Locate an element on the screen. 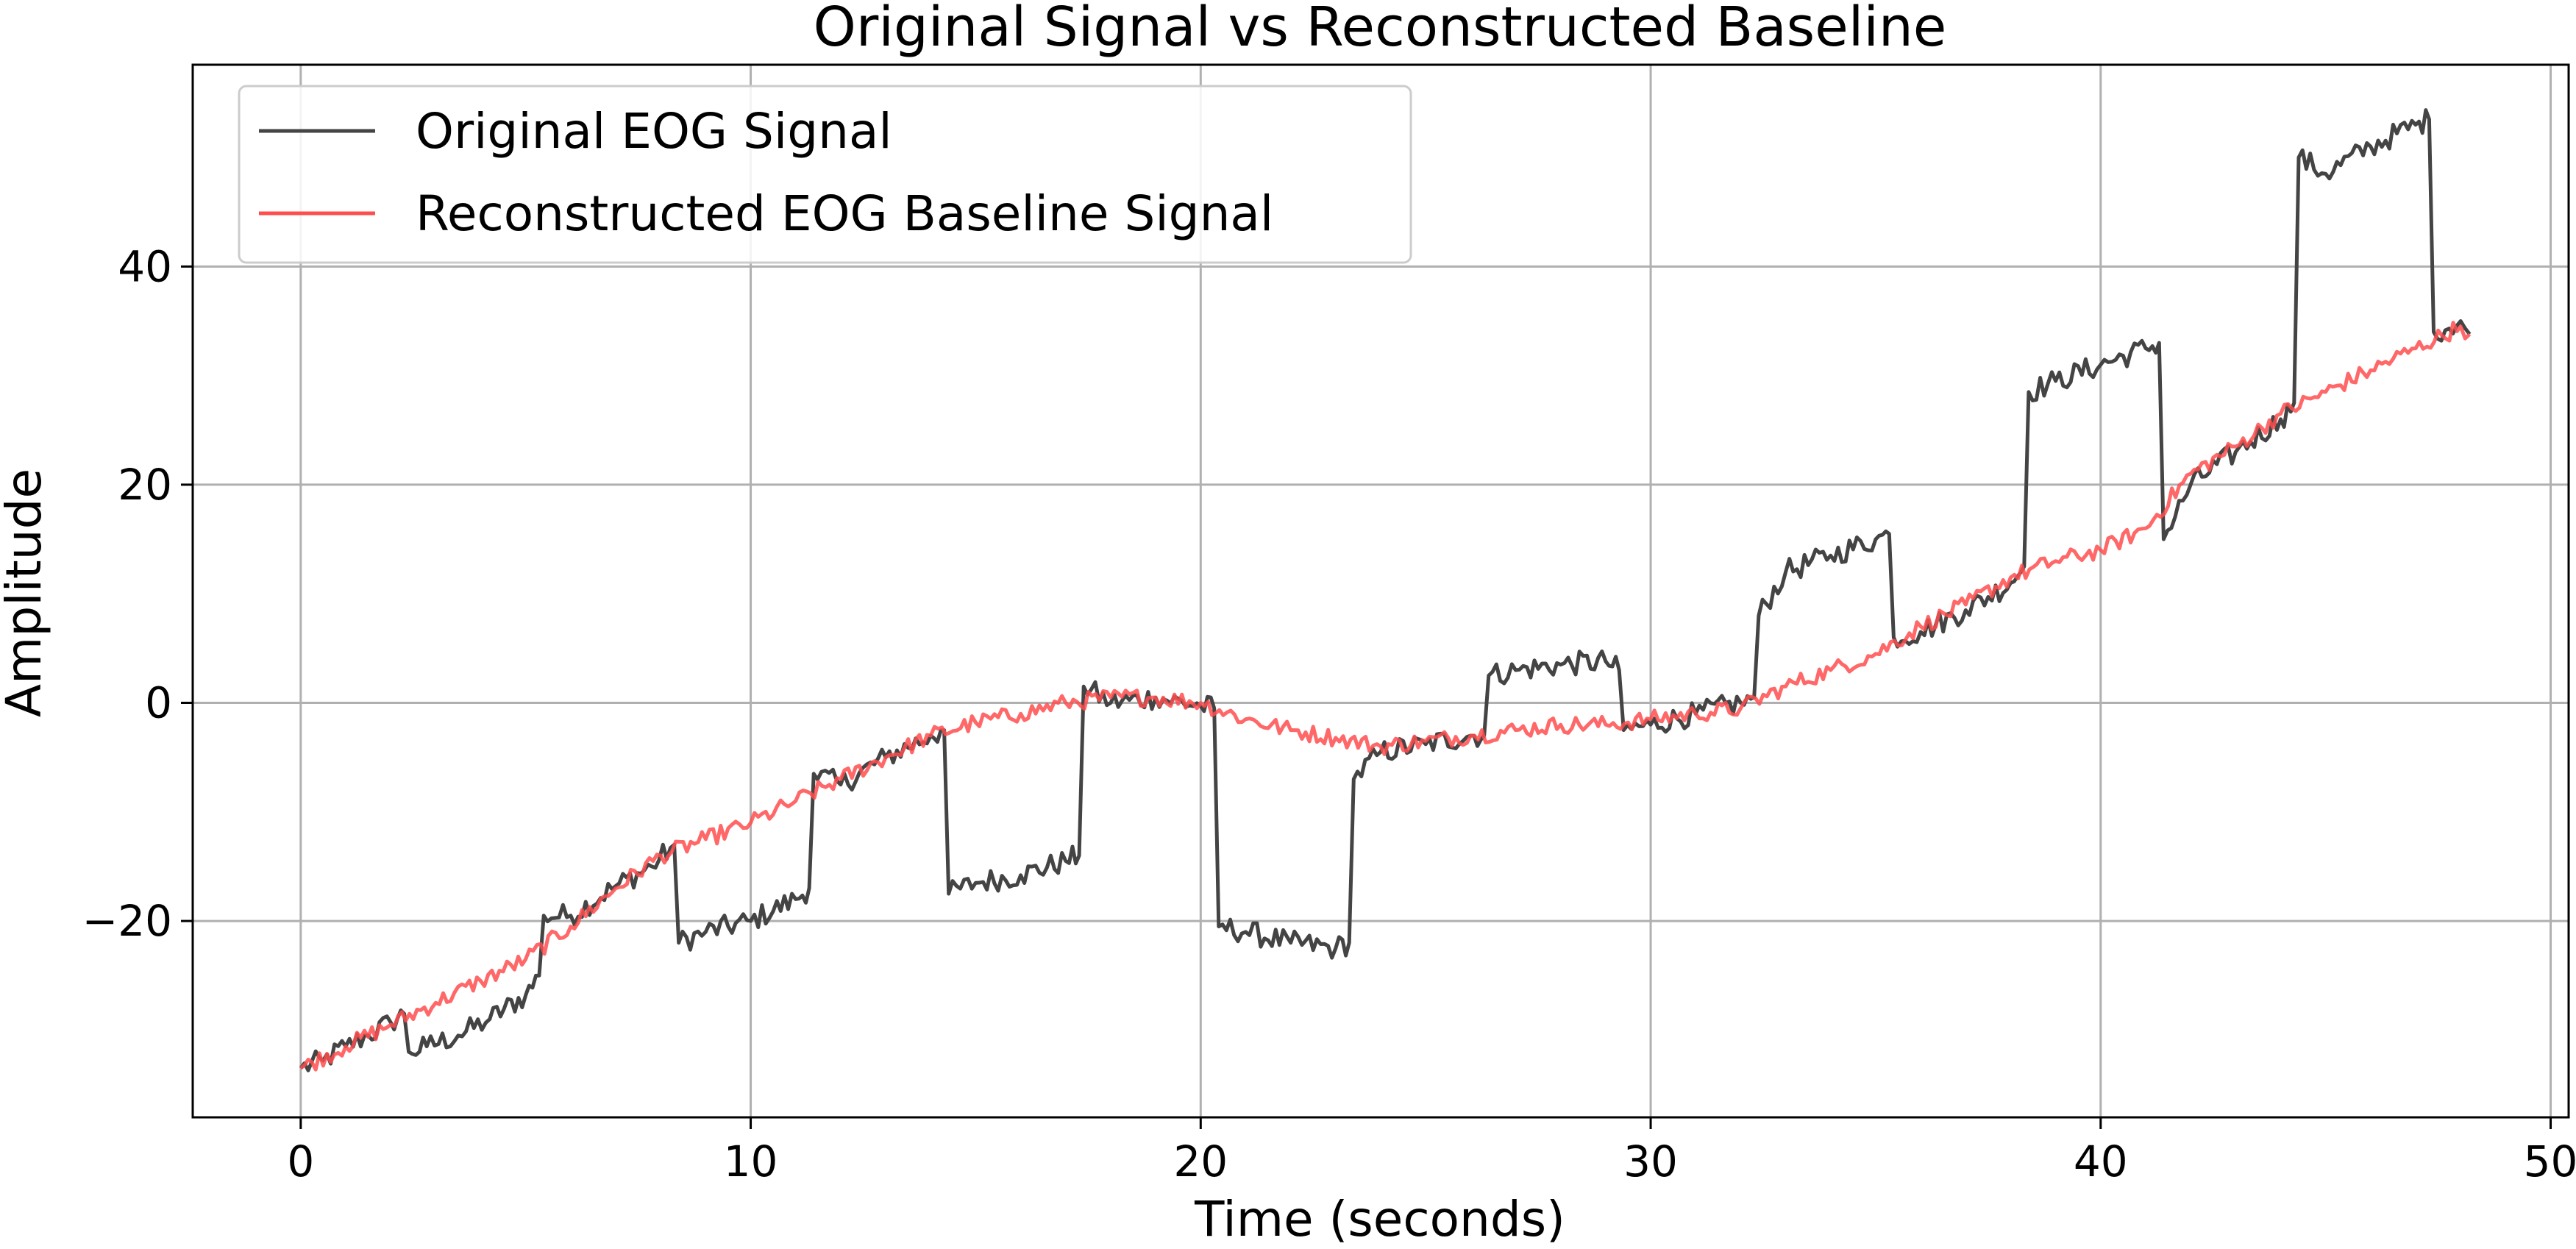 The image size is (2576, 1249). x-tick-label: 50 is located at coordinates (2550, 1161).